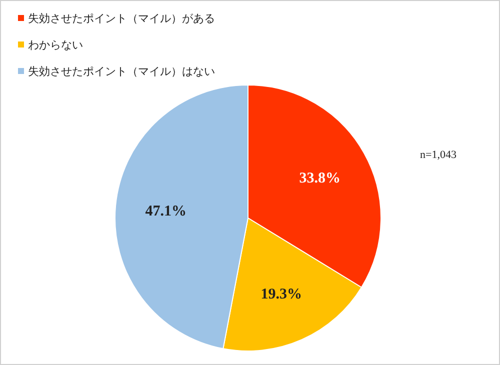  I want to click on data-label: 33.8%, so click(320, 178).